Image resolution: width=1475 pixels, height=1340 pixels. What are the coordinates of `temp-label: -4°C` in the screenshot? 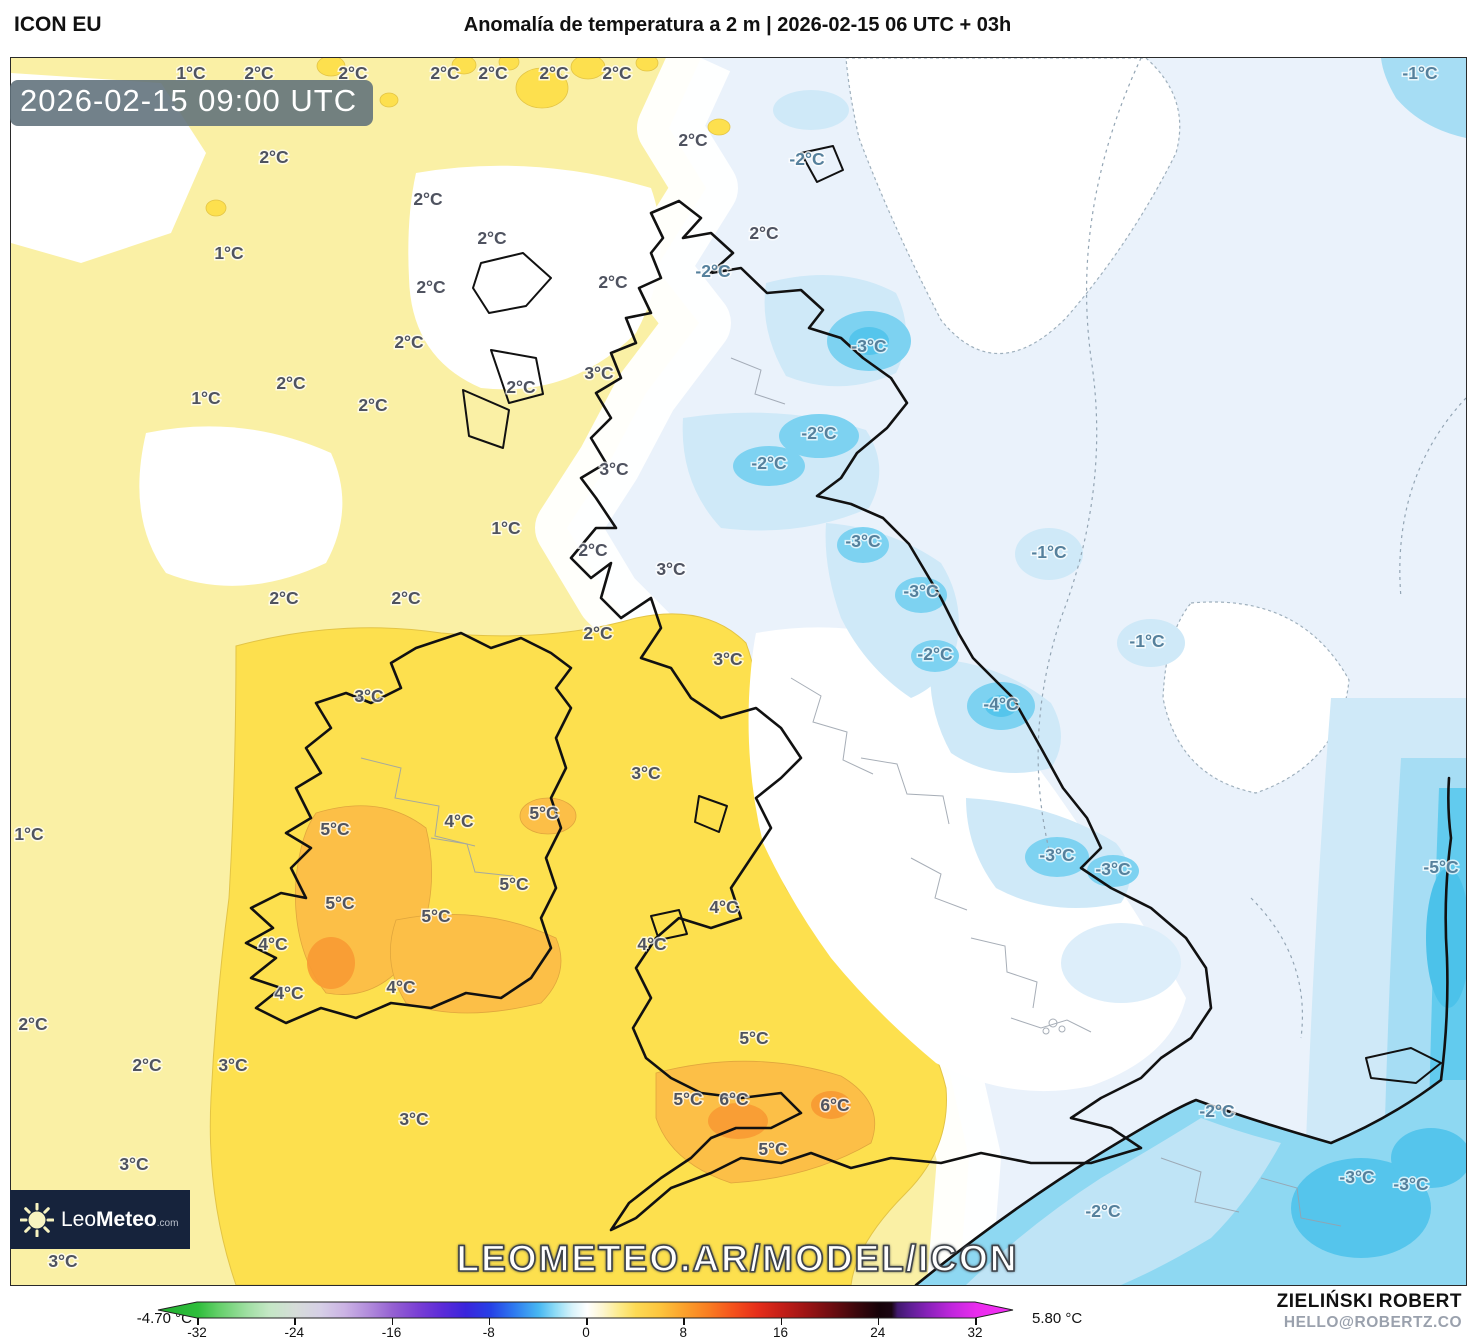 It's located at (1001, 704).